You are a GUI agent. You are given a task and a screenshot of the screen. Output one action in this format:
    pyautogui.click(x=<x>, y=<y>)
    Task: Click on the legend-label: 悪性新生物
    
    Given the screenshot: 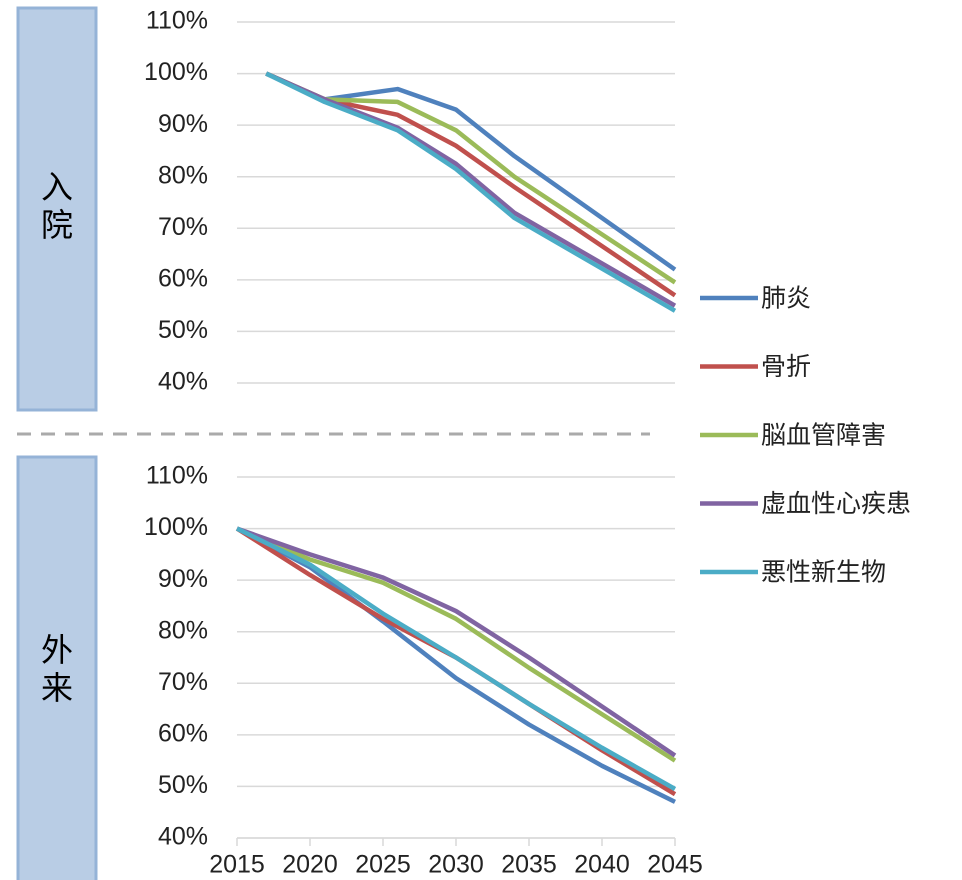 What is the action you would take?
    pyautogui.click(x=823, y=573)
    